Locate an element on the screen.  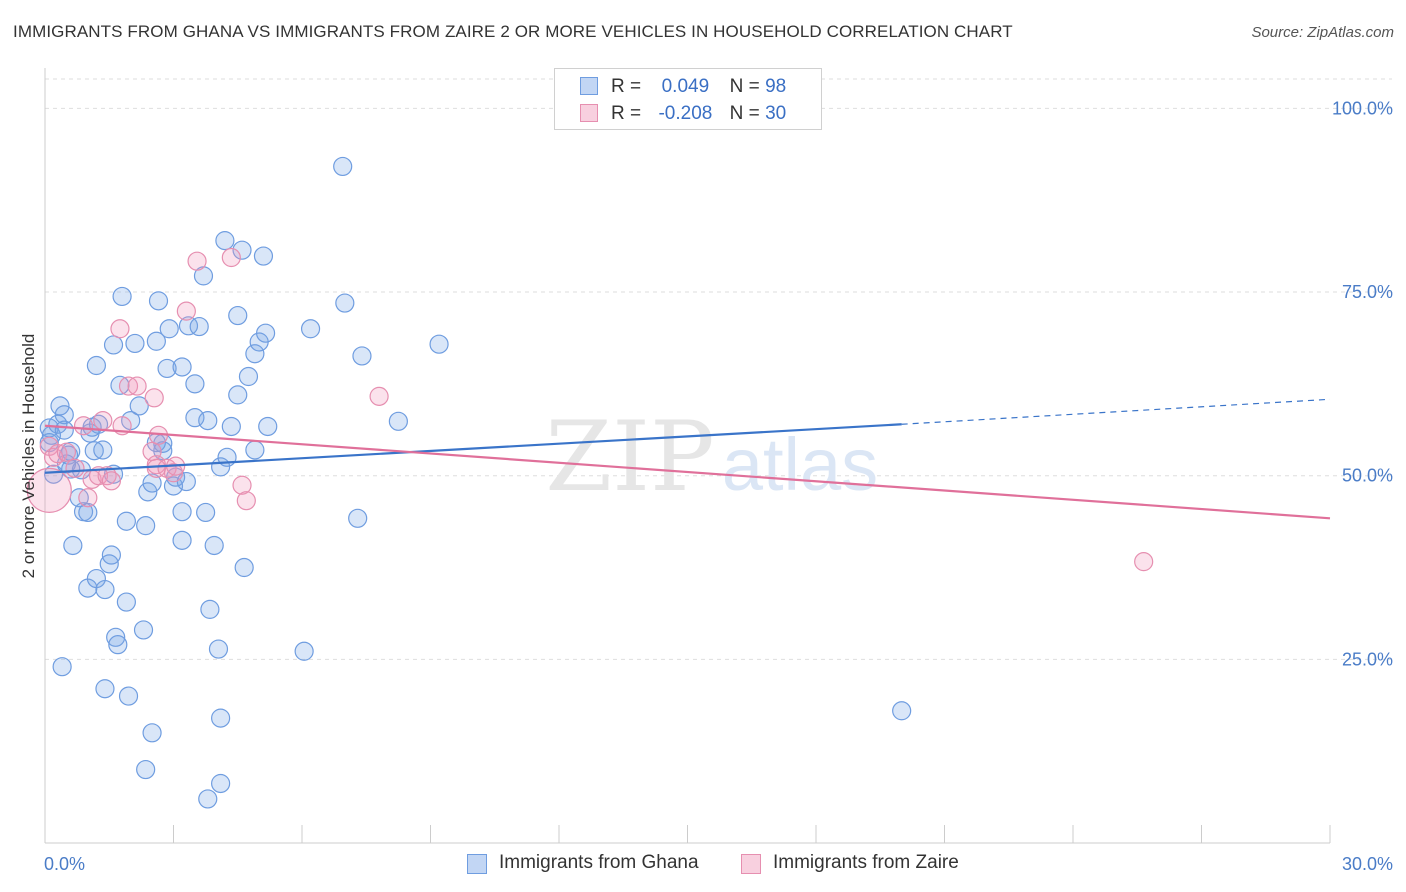
y-tick-label: 50.0% is located at coordinates (1367, 476).